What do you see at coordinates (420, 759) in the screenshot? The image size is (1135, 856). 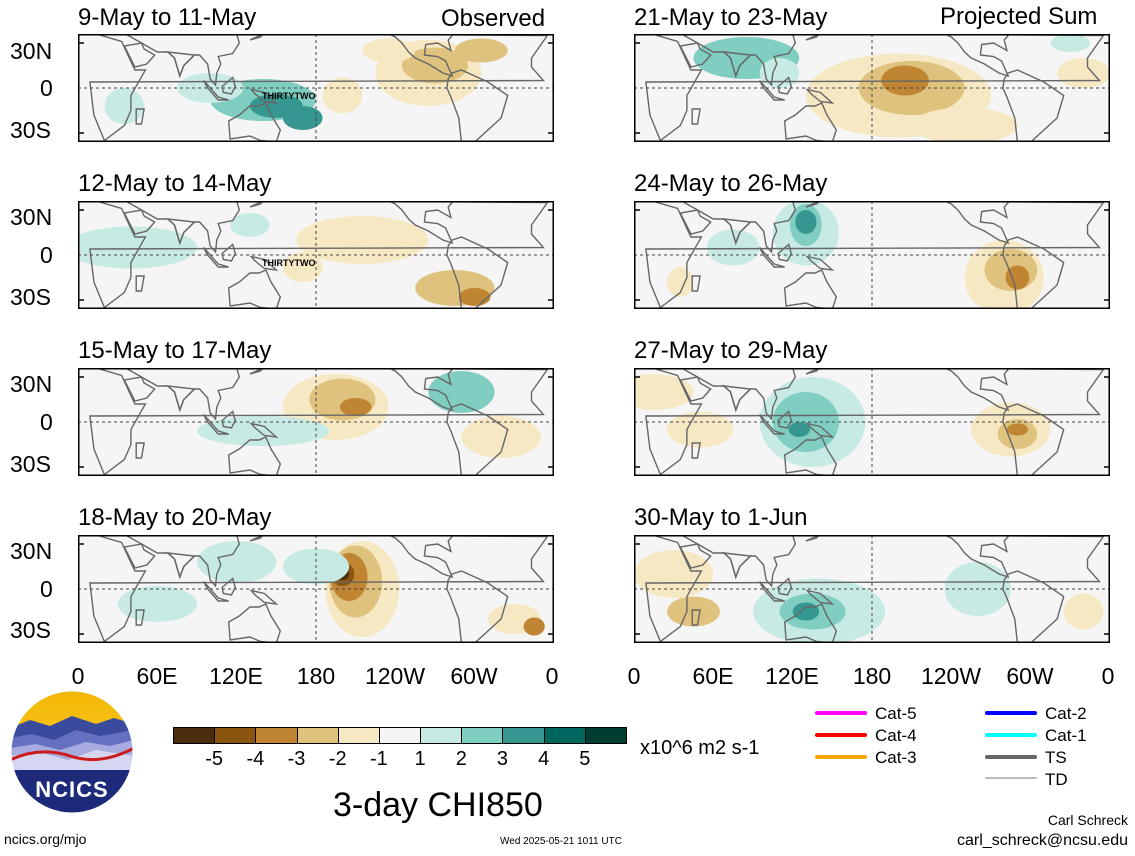 I see `colorbar-tick-label: 1` at bounding box center [420, 759].